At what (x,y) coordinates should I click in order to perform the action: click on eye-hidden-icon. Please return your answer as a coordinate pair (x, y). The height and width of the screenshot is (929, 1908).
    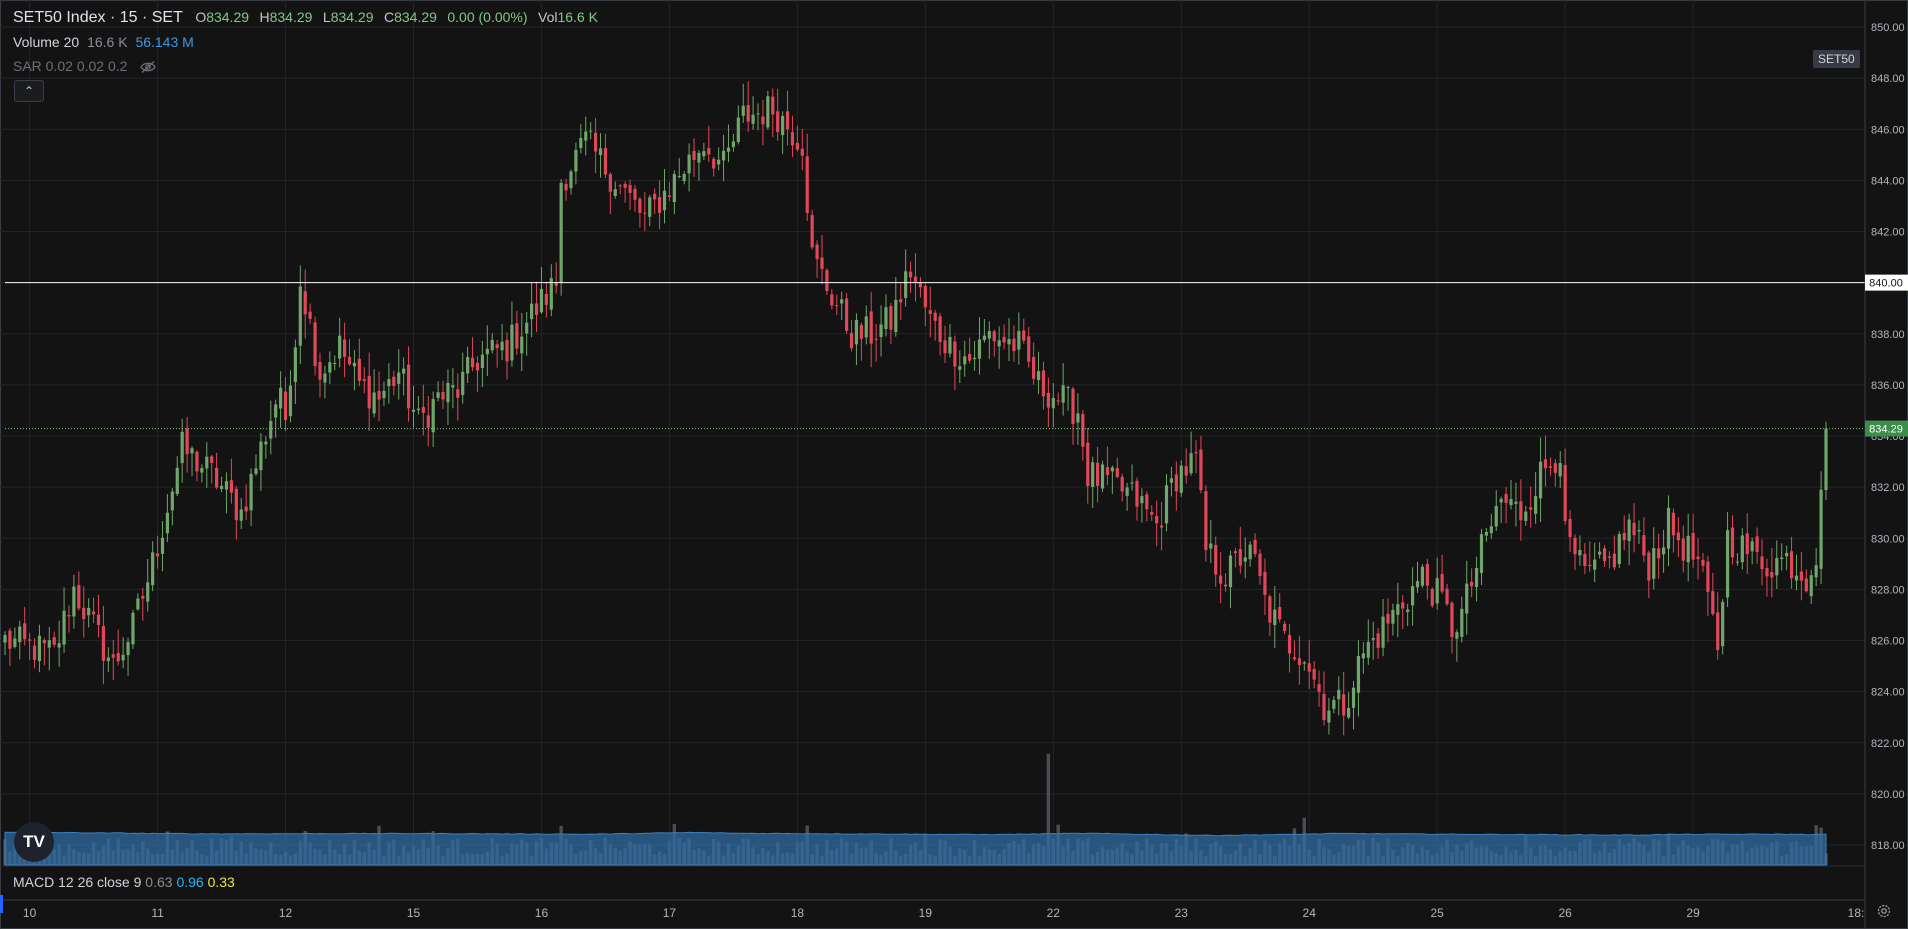
    Looking at the image, I should click on (148, 67).